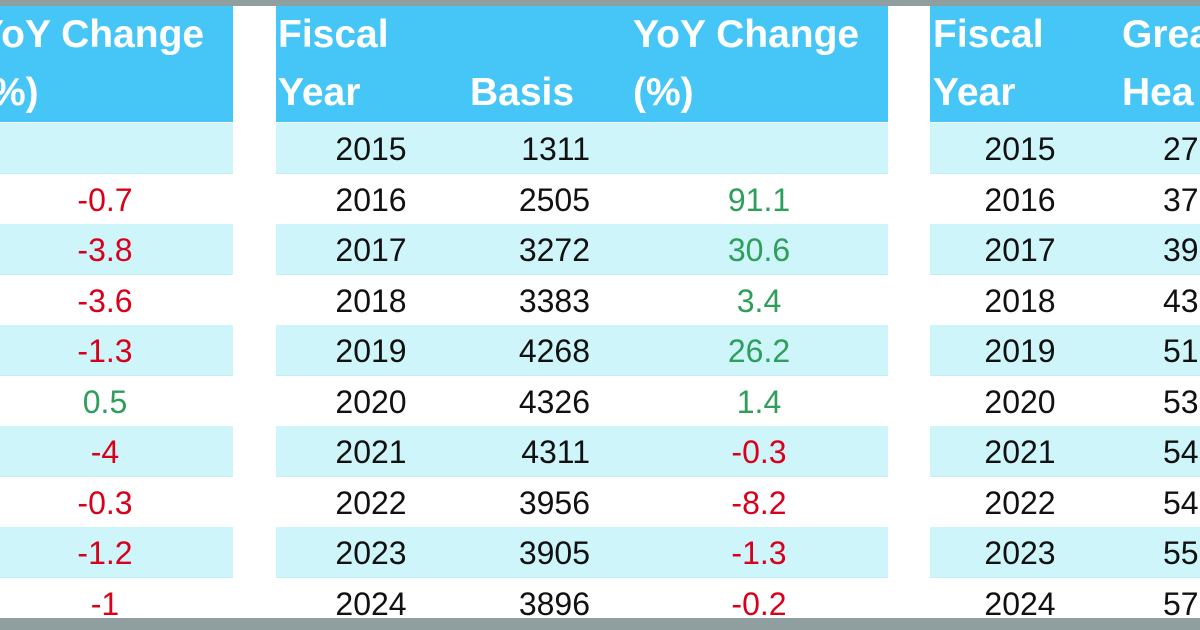 Image resolution: width=1200 pixels, height=630 pixels. Describe the element at coordinates (759, 199) in the screenshot. I see `table-cell: 91.1` at that location.